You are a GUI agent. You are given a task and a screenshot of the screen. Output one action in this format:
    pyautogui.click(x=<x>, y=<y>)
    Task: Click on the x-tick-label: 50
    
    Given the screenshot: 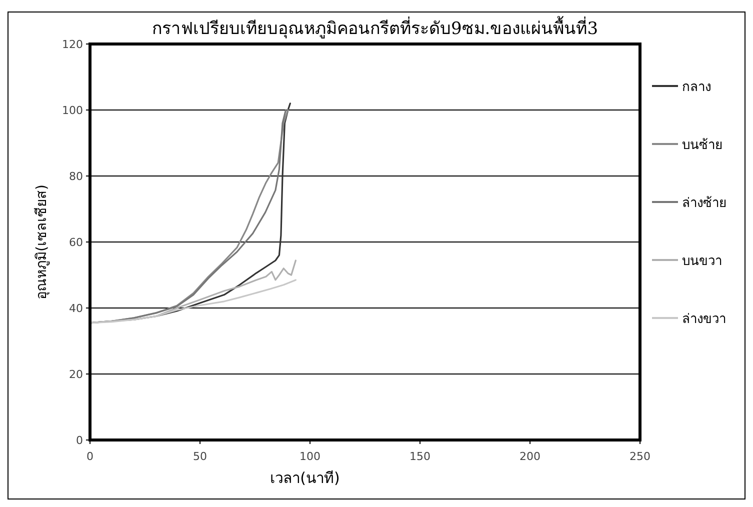 What is the action you would take?
    pyautogui.click(x=200, y=456)
    